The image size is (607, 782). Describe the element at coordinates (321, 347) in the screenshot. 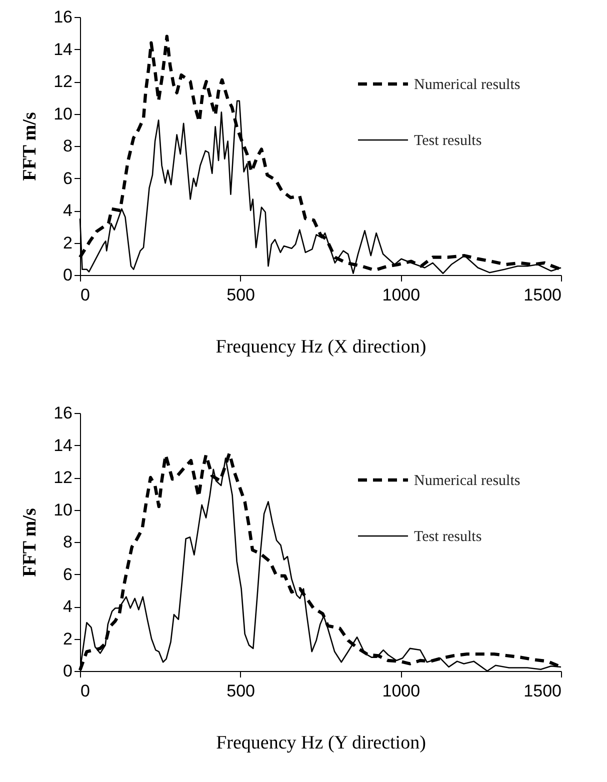

I see `x-axis-title: Frequency Hz (X direction)` at that location.